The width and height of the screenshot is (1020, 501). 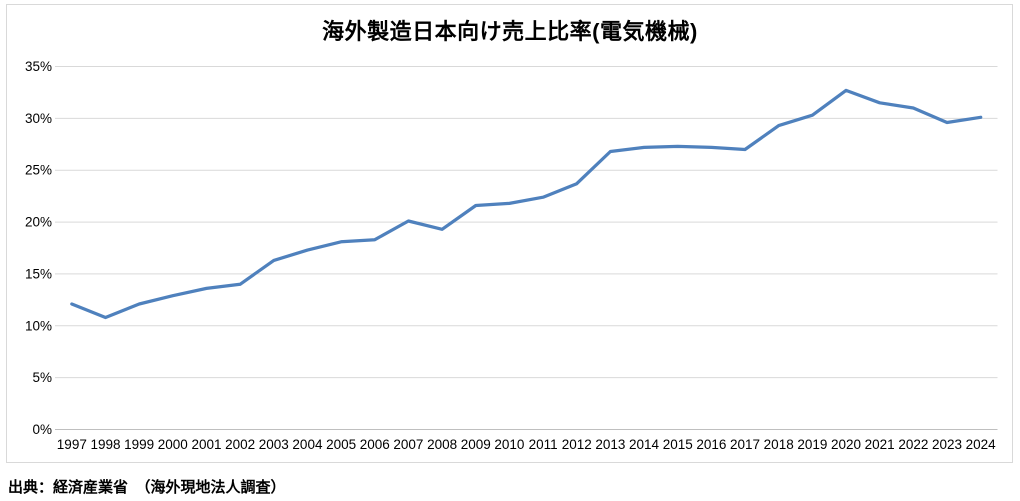 I want to click on x-axis-label: 1999, so click(x=139, y=444).